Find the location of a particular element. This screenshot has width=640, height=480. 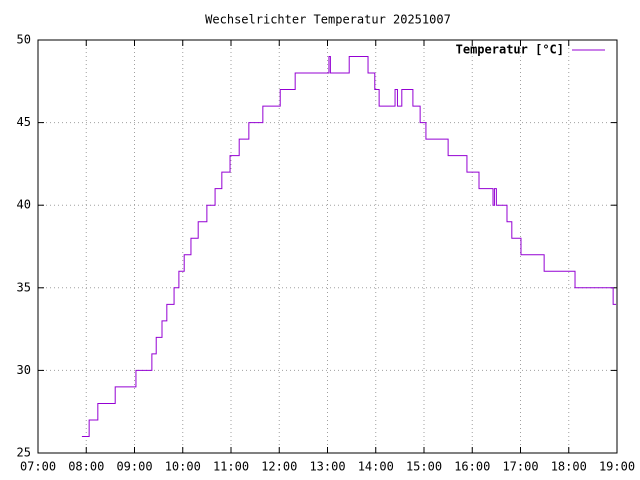

y-tick-label: 40 is located at coordinates (24, 205).